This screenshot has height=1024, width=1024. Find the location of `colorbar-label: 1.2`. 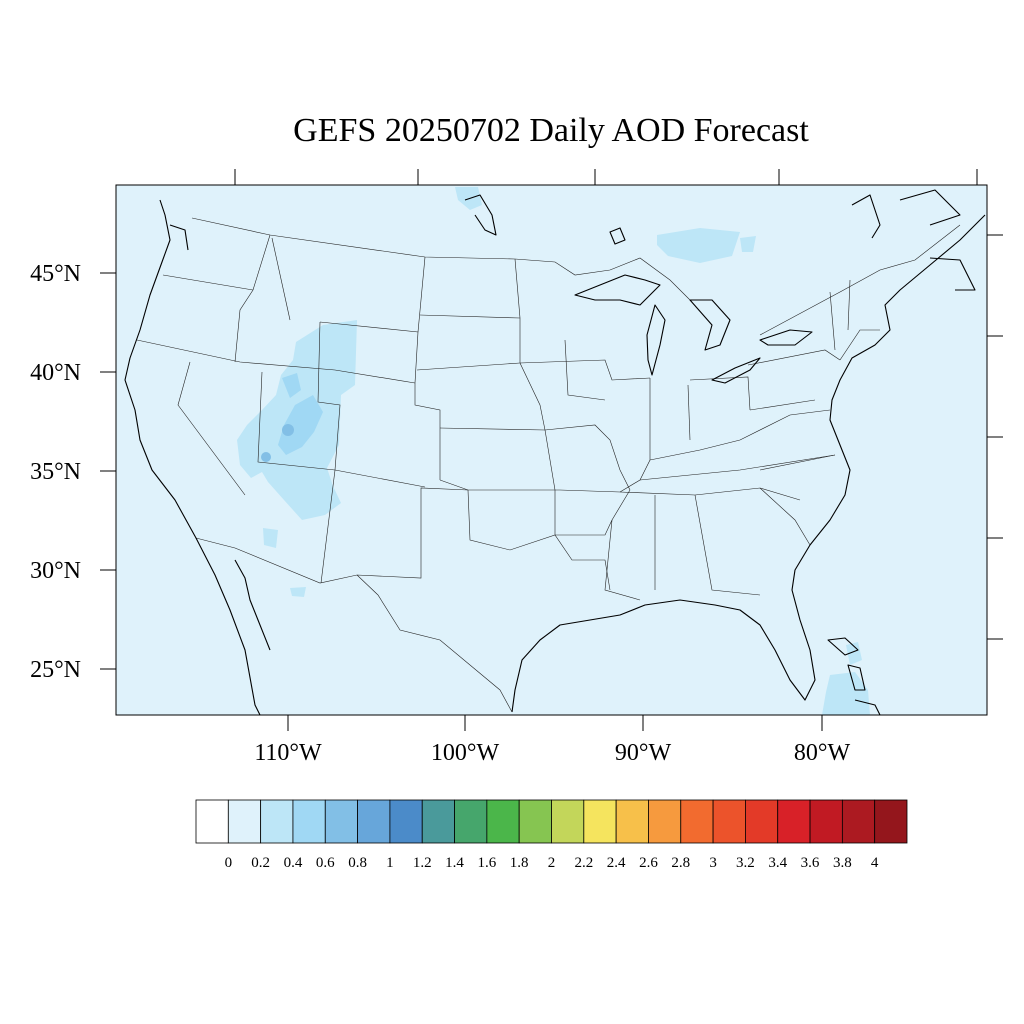

colorbar-label: 1.2 is located at coordinates (422, 863).